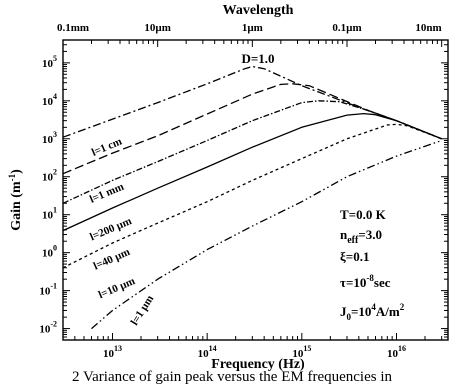  Describe the element at coordinates (370, 234) in the screenshot. I see `neff-value: =3.0` at that location.